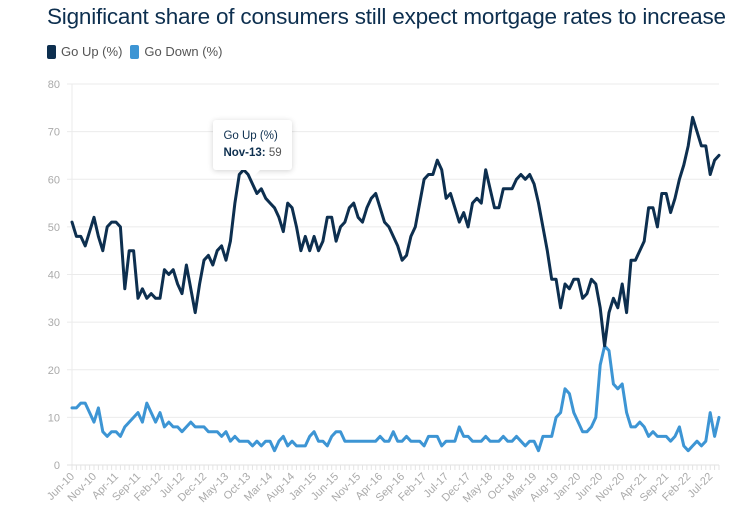 This screenshot has width=749, height=526. What do you see at coordinates (252, 148) in the screenshot?
I see `tooltip: Go Up (%) Nov-13: 59` at bounding box center [252, 148].